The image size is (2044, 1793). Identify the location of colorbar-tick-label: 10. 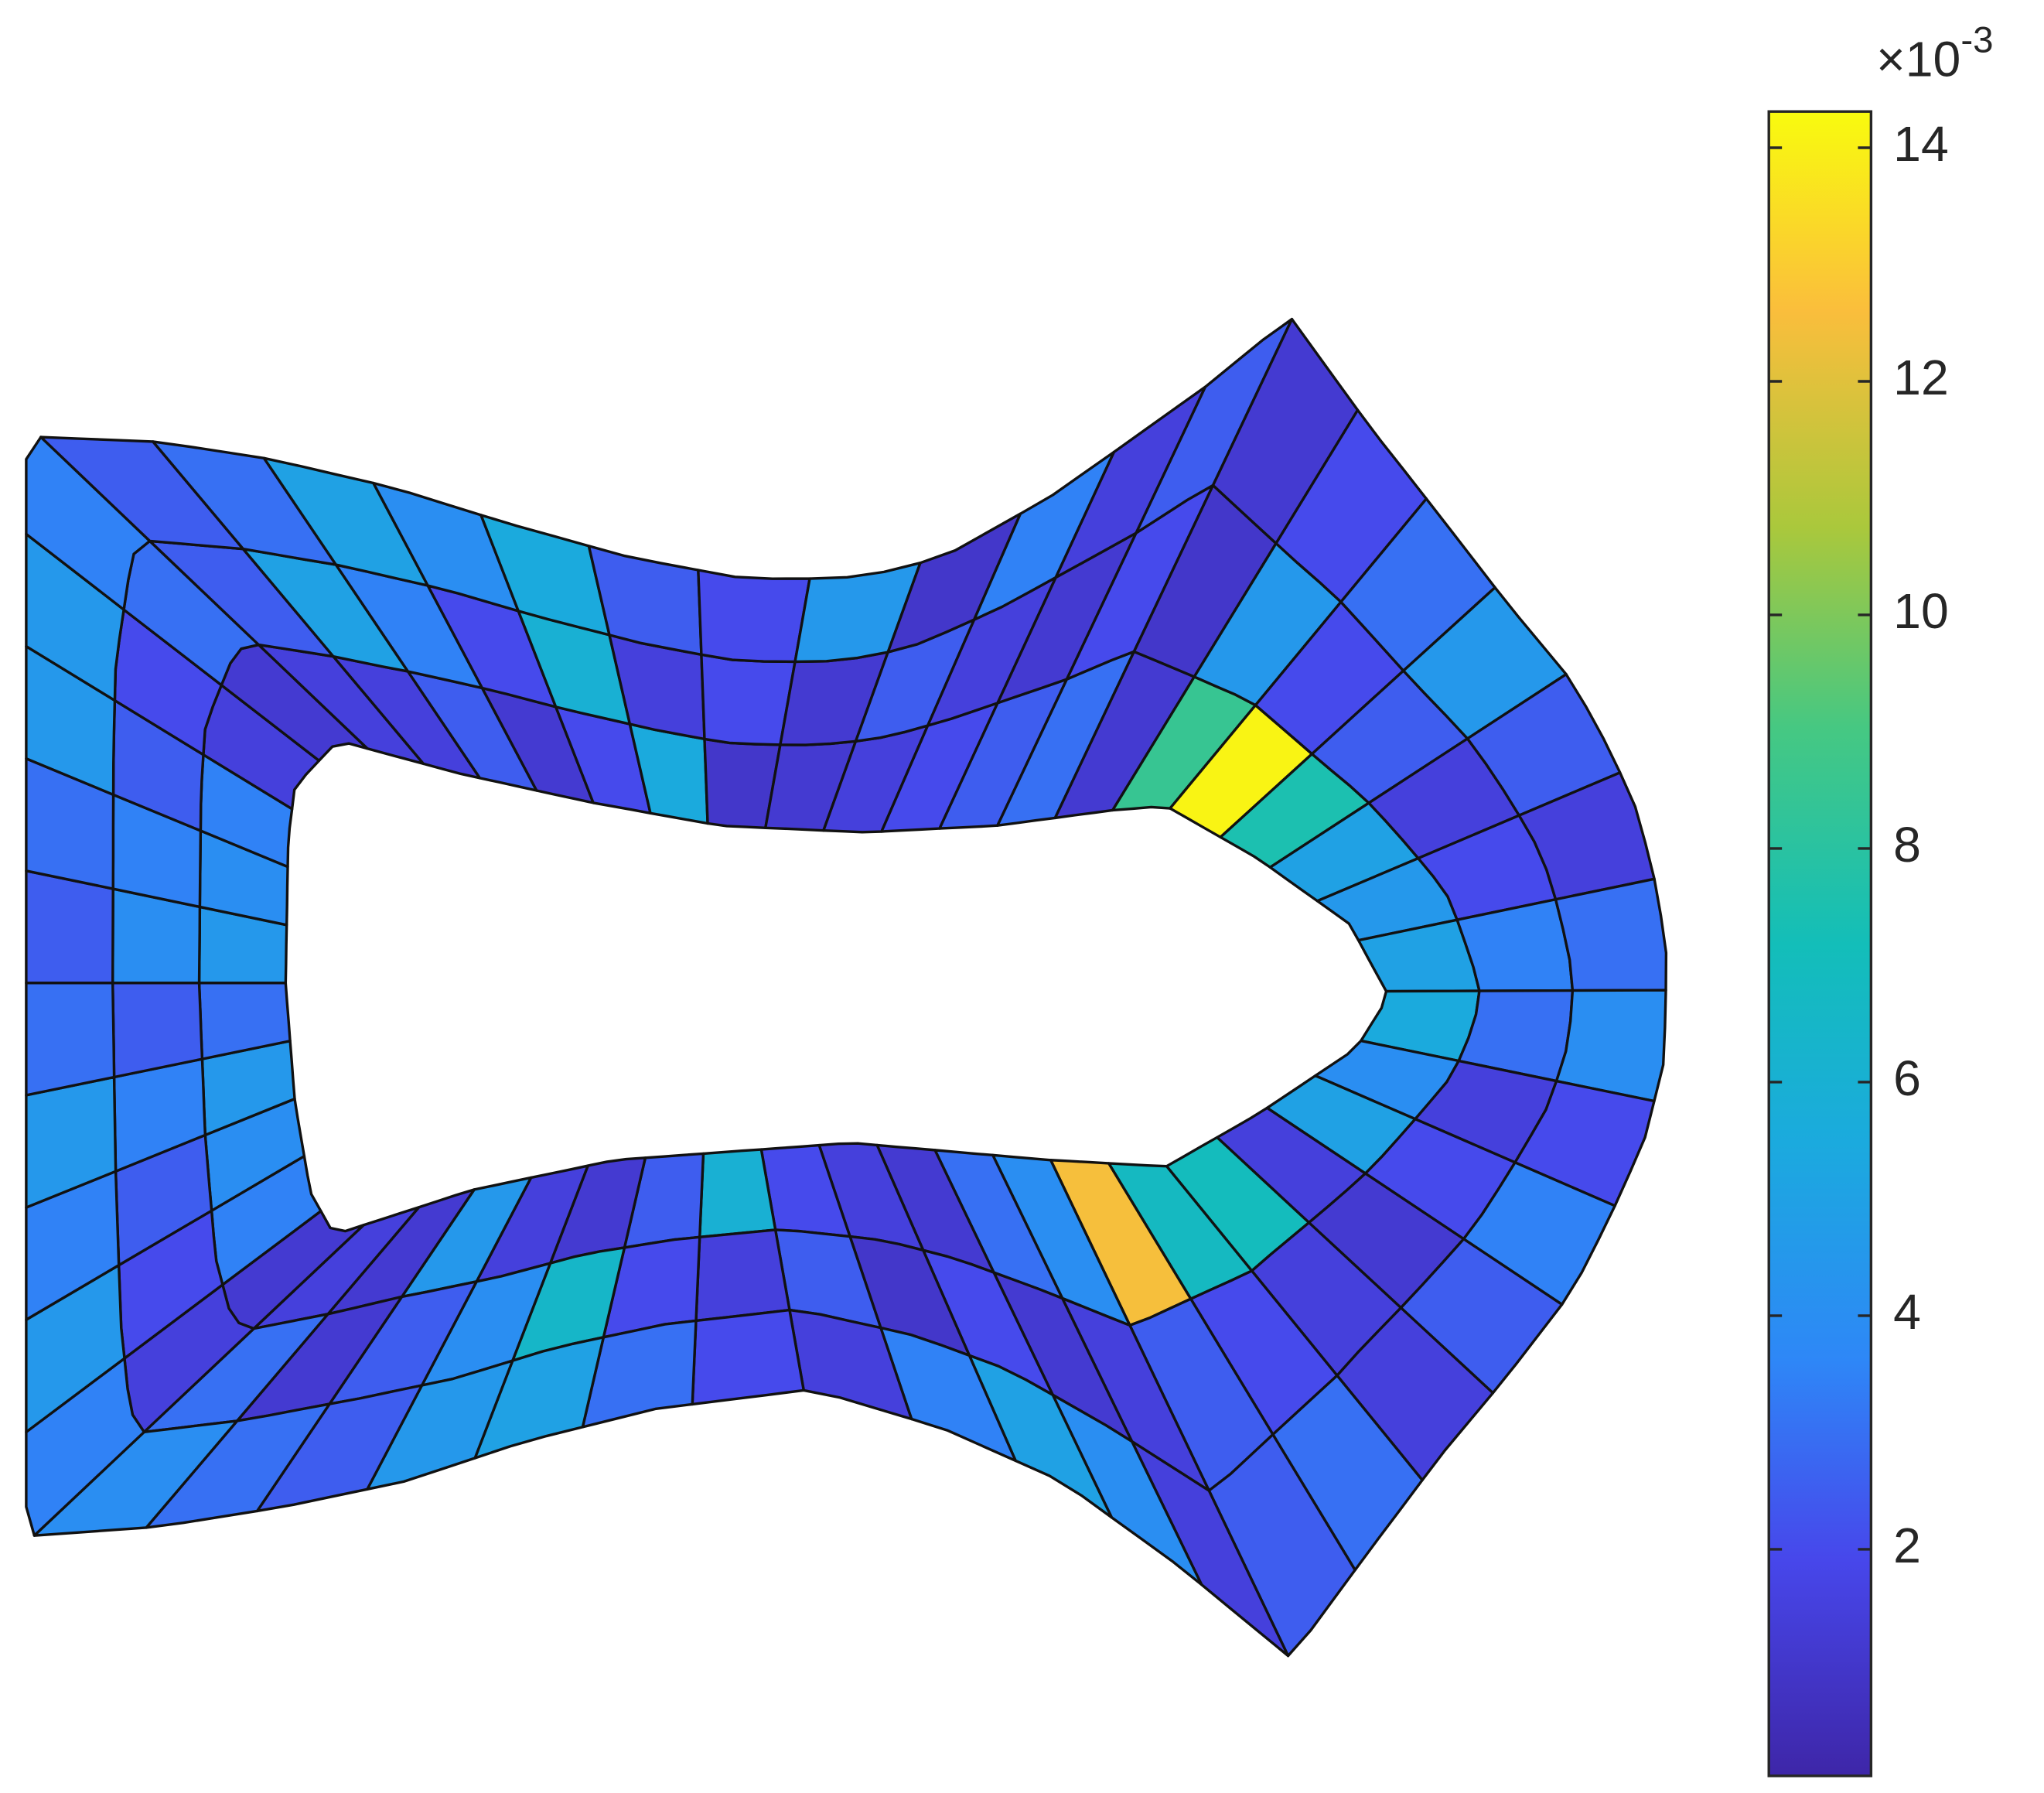
(1921, 611).